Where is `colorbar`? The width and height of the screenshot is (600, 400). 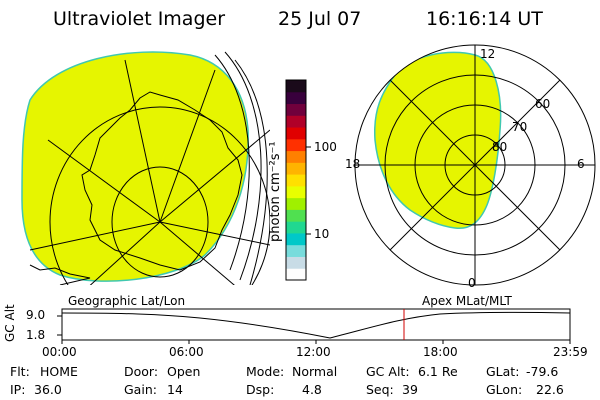 colorbar is located at coordinates (296, 180).